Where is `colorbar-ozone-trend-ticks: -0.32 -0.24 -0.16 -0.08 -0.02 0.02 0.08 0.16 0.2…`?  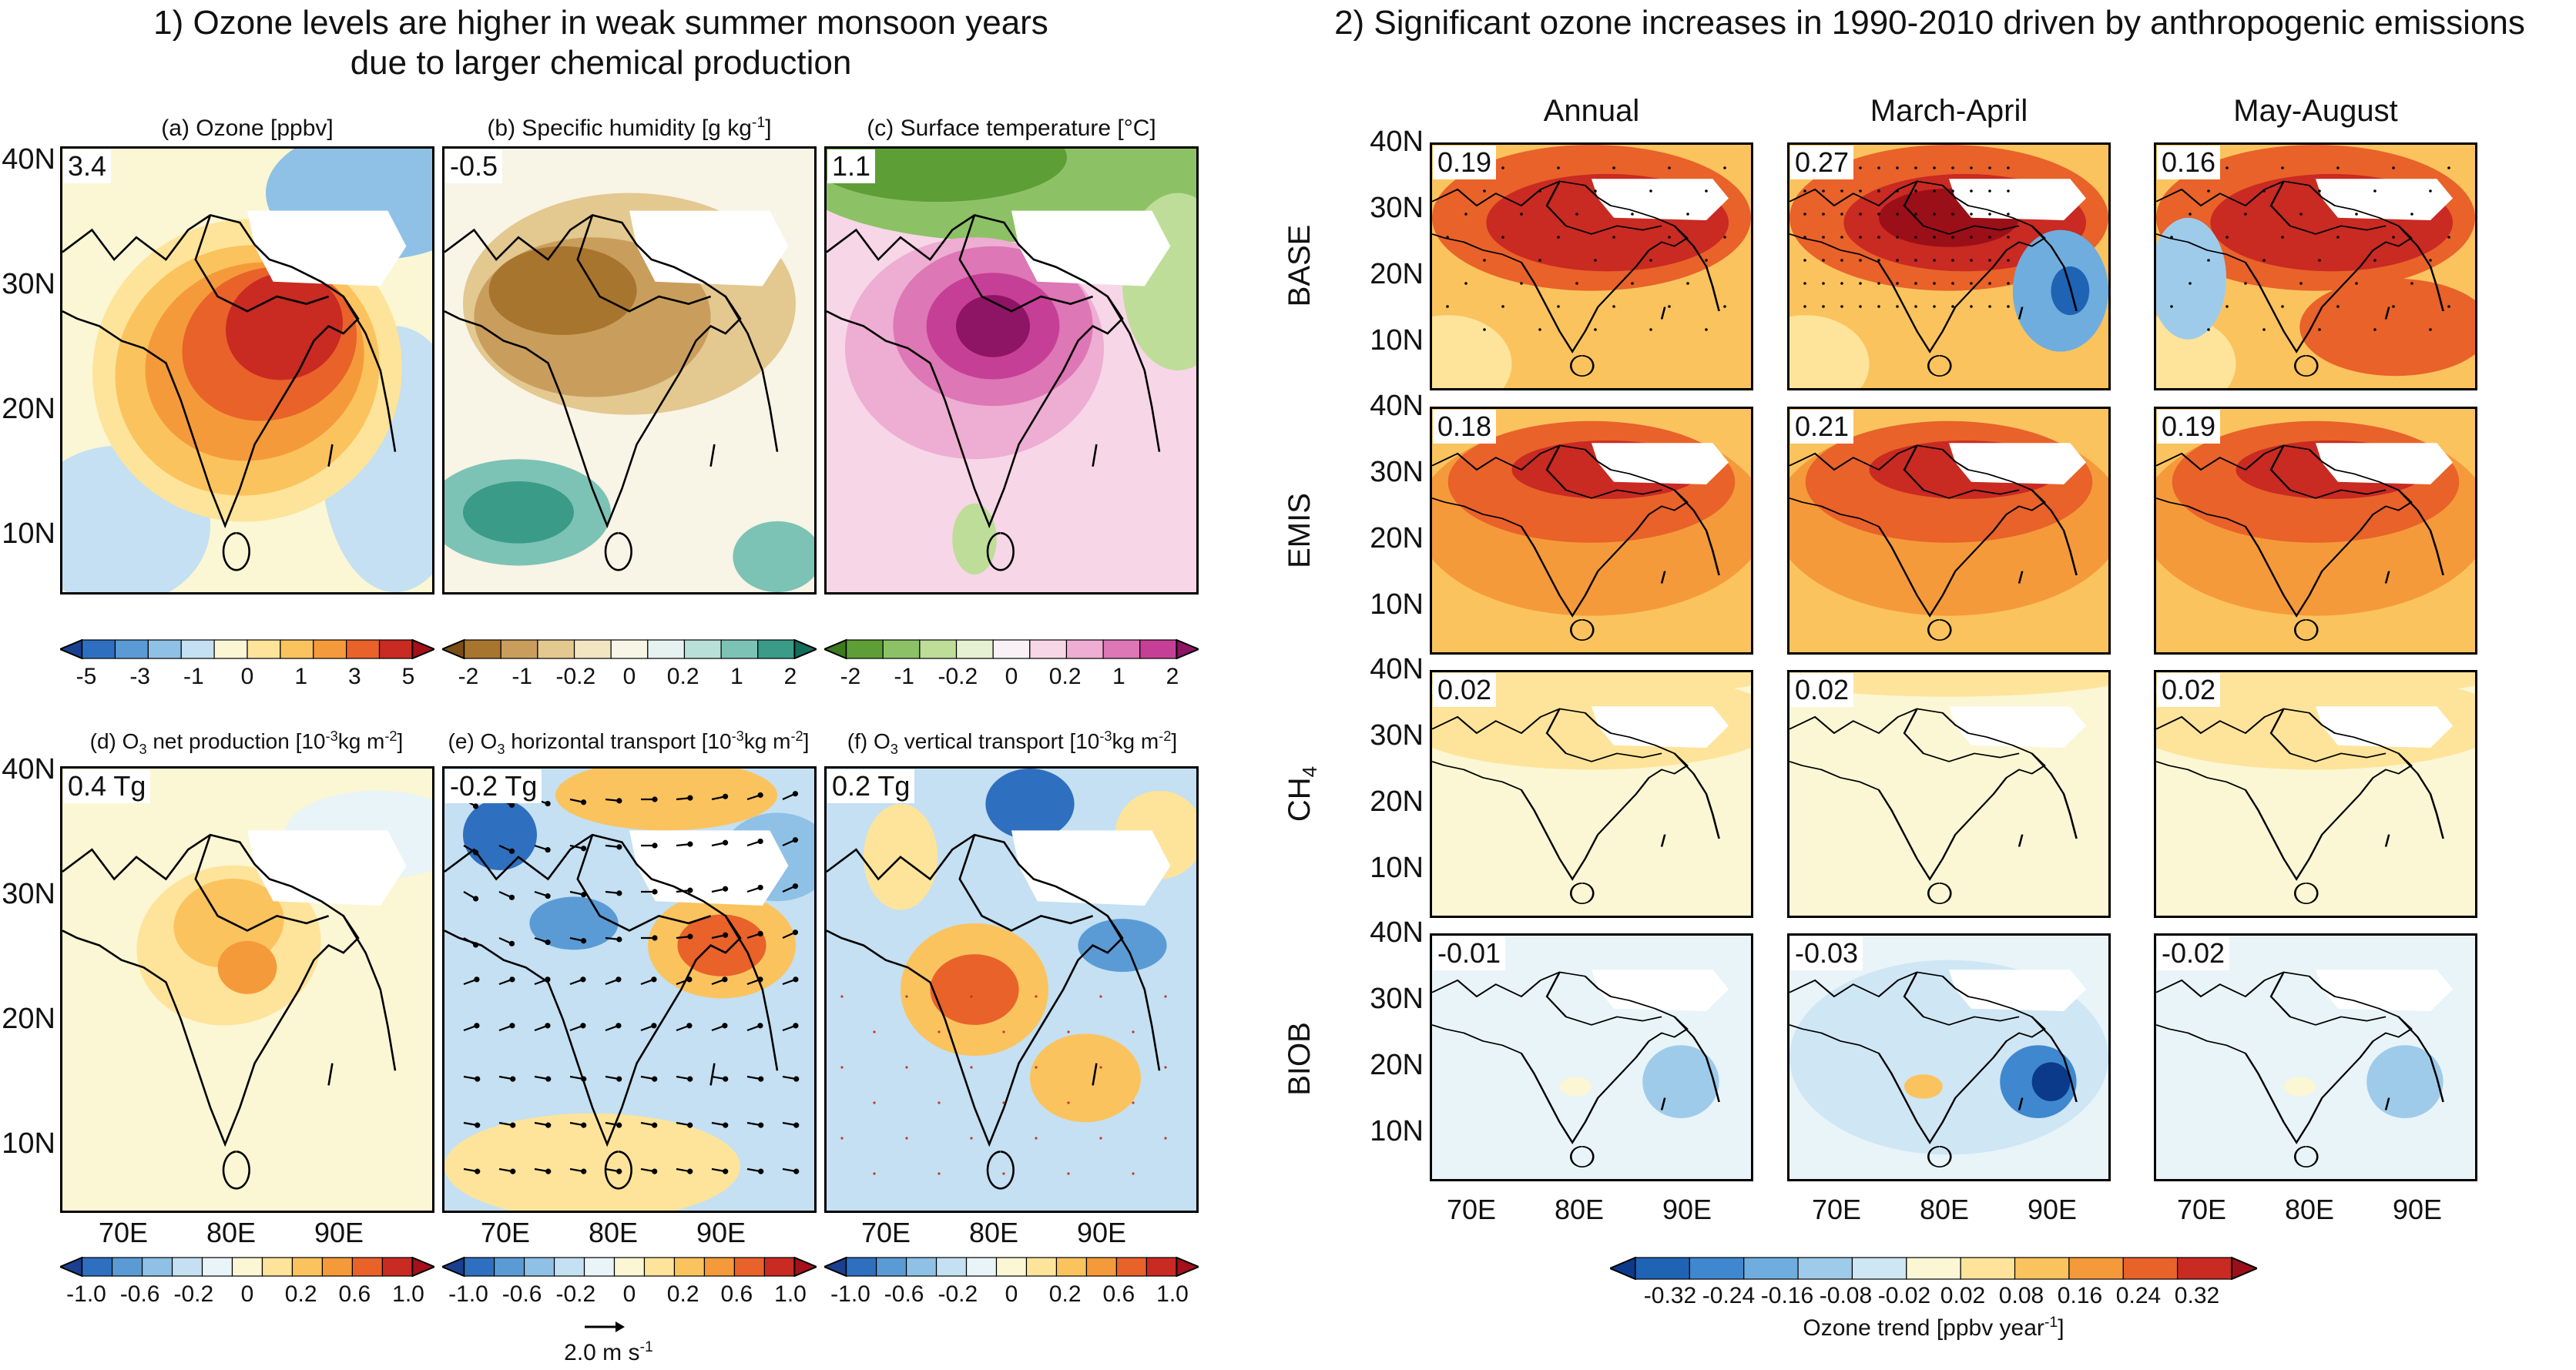
colorbar-ozone-trend-ticks: -0.32 -0.24 -0.16 -0.08 -0.02 0.02 0.08 0.16 0.2… is located at coordinates (1933, 1297).